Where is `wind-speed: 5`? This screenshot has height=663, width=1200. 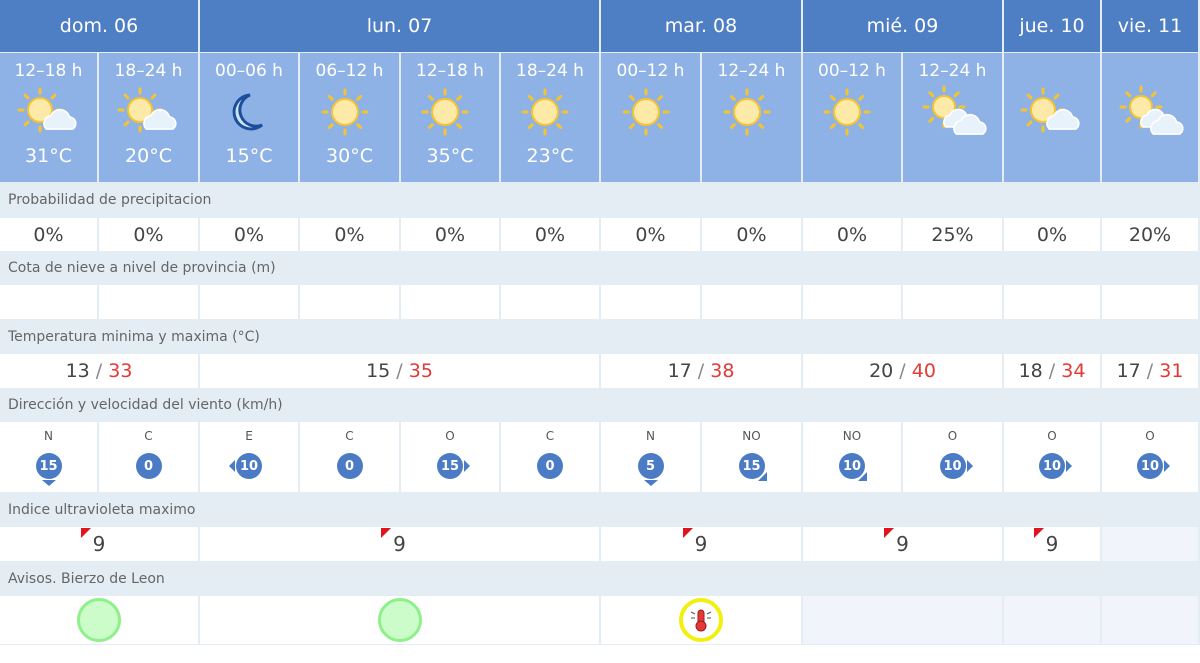
wind-speed: 5 is located at coordinates (650, 466).